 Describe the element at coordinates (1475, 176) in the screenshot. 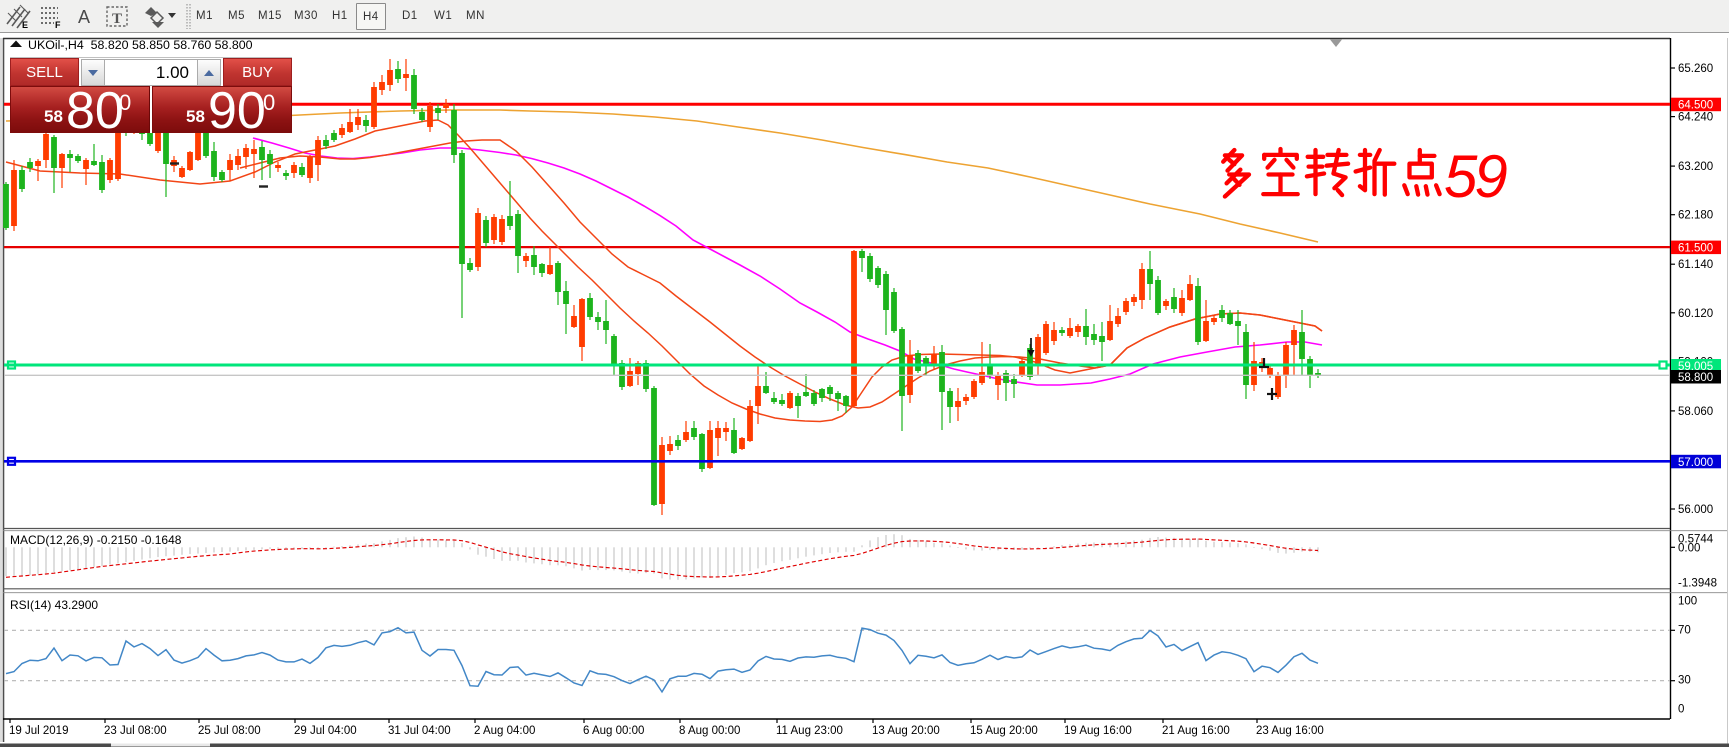

I see `svg-text: 59` at that location.